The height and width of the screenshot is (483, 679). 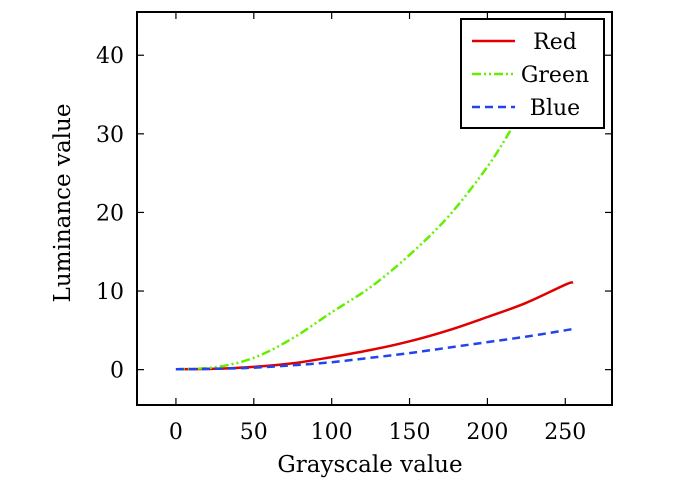 What do you see at coordinates (254, 432) in the screenshot?
I see `x-tick-label: 50` at bounding box center [254, 432].